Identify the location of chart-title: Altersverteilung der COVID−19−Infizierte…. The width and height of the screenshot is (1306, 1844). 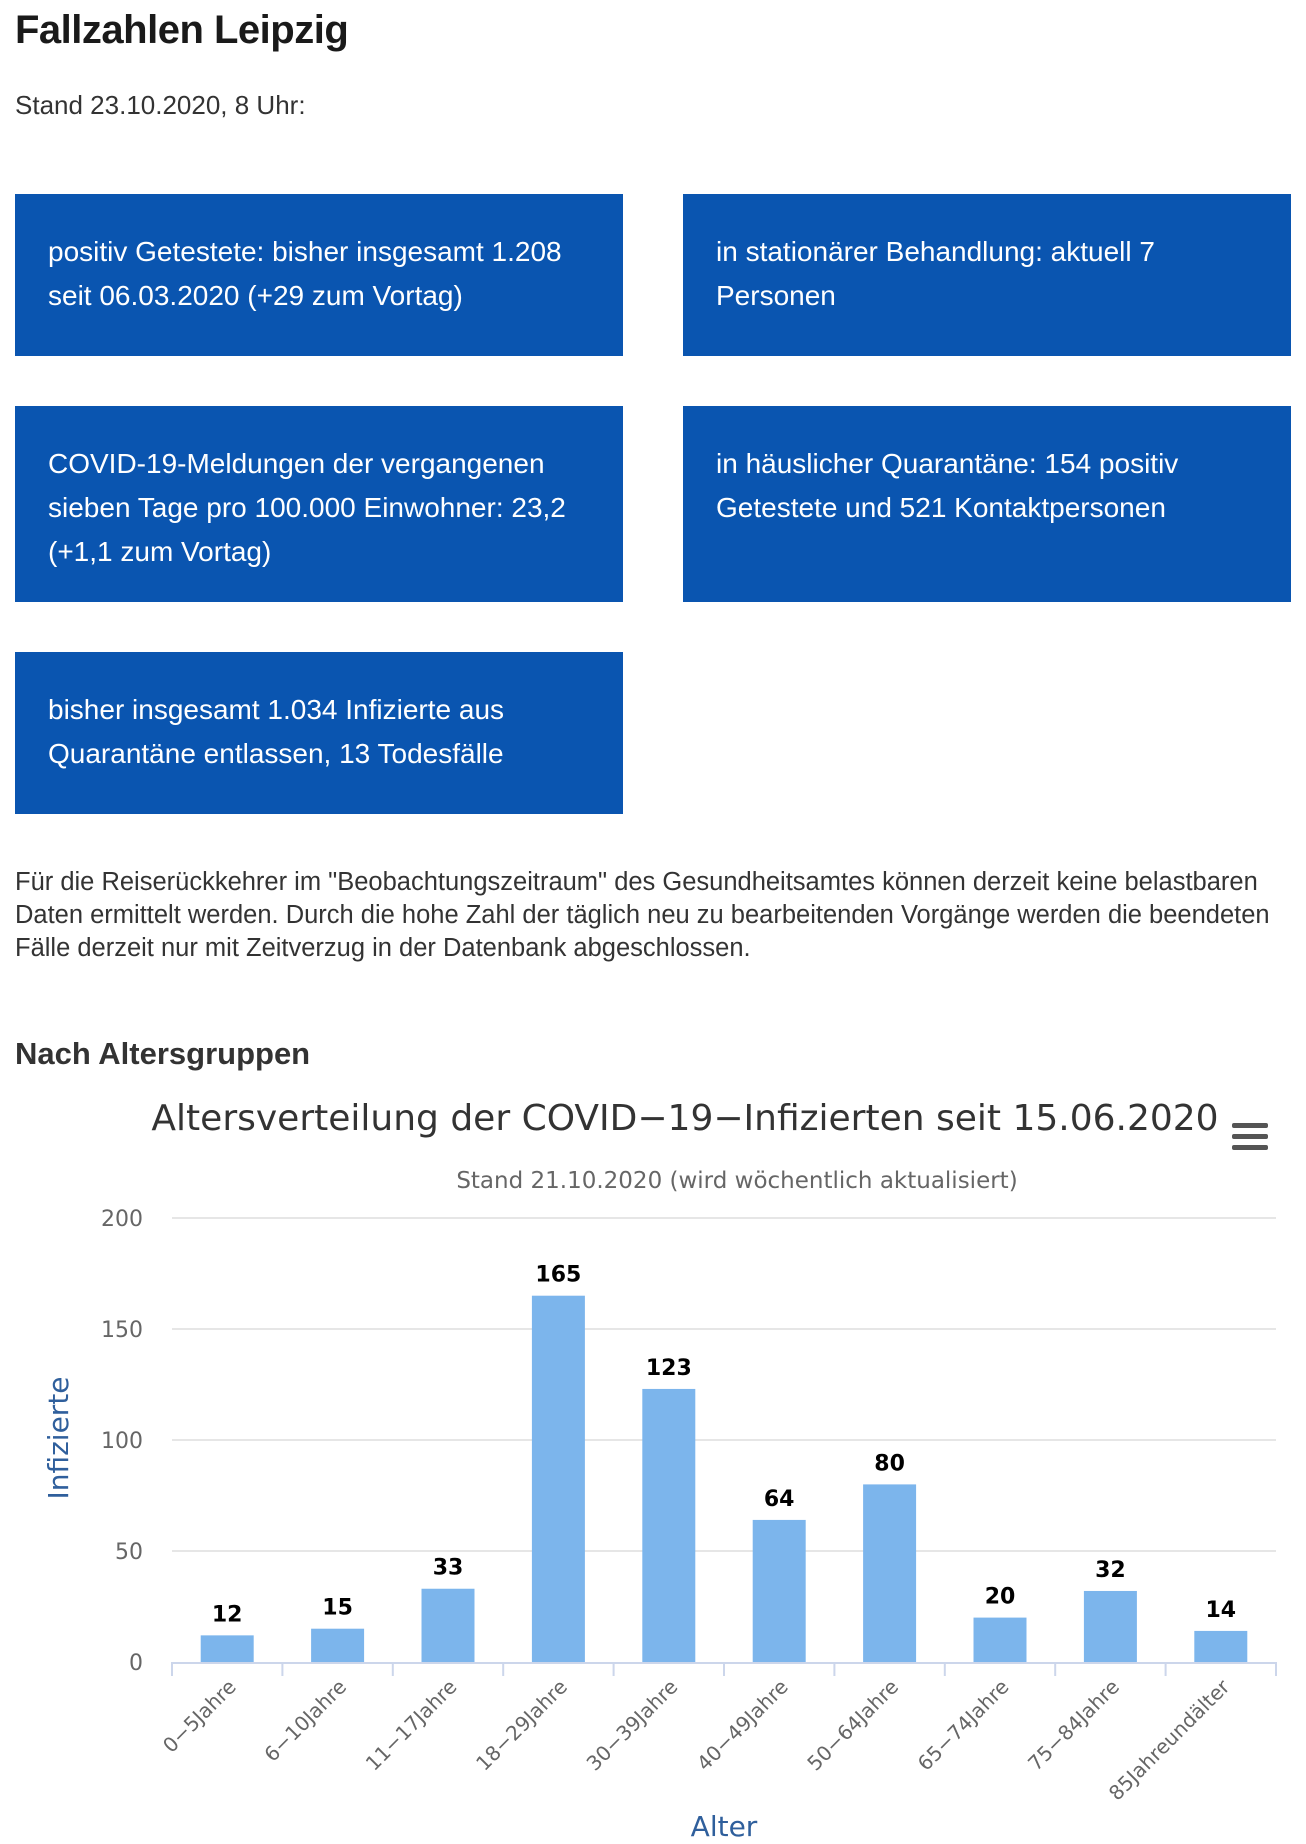
(684, 1118).